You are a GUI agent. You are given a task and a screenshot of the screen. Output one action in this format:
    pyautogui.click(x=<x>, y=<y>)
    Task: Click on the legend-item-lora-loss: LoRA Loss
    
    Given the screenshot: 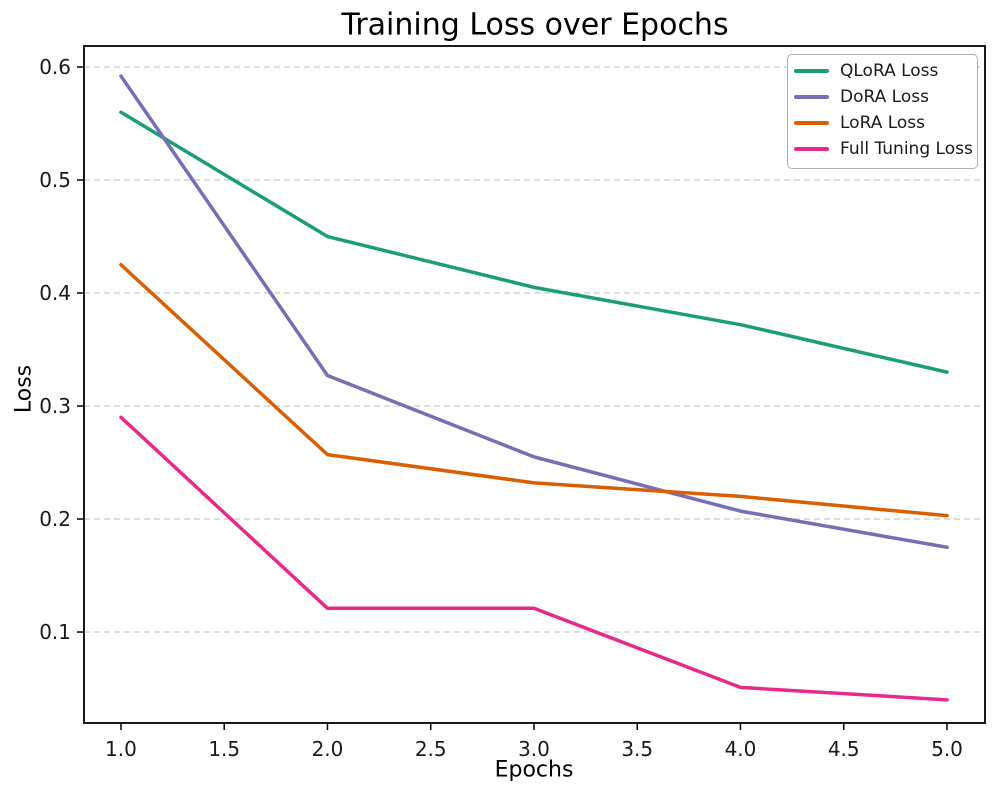 What is the action you would take?
    pyautogui.click(x=881, y=123)
    